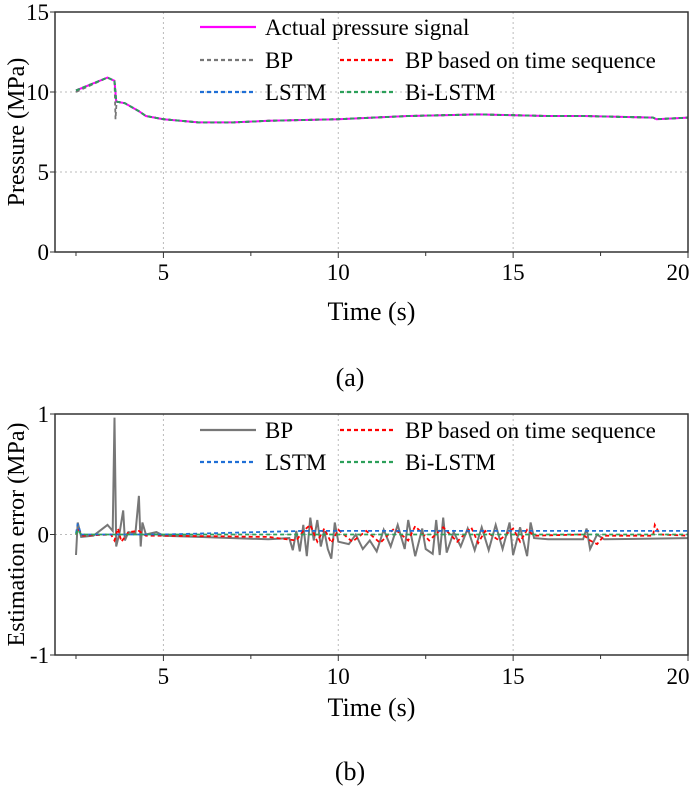 This screenshot has width=700, height=787. What do you see at coordinates (37, 92) in the screenshot?
I see `y-tick-label: 10` at bounding box center [37, 92].